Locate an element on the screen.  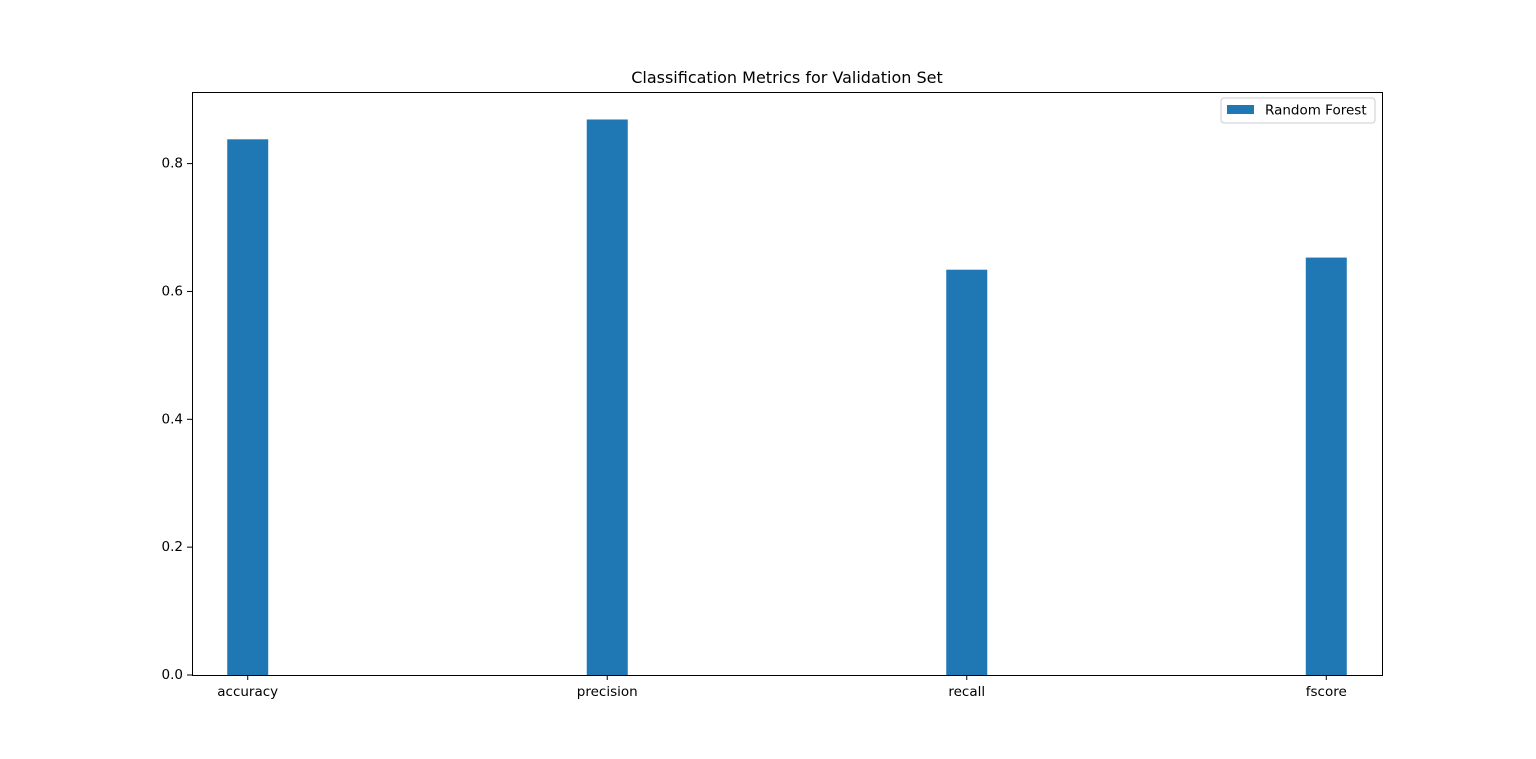
legend-swatch is located at coordinates (1240, 109).